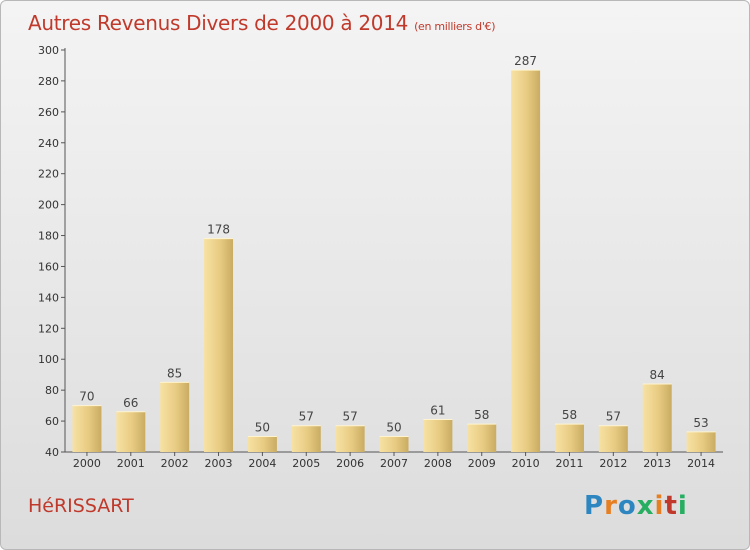  Describe the element at coordinates (174, 373) in the screenshot. I see `value-label: 85` at that location.